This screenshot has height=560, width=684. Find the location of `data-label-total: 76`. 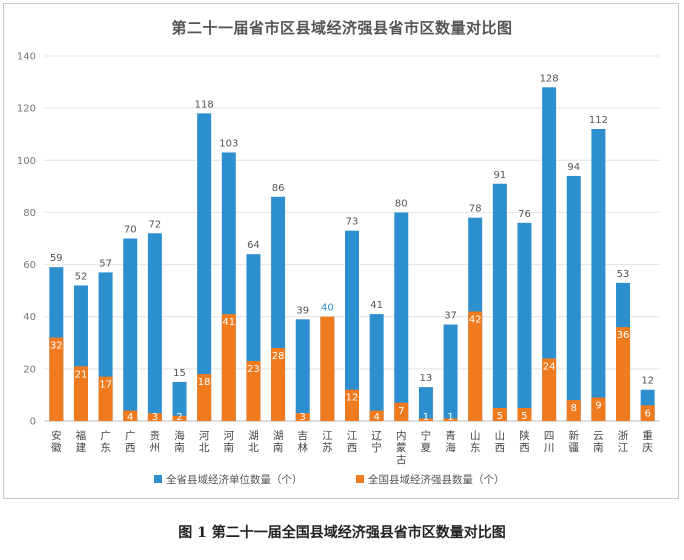

data-label-total: 76 is located at coordinates (524, 214).